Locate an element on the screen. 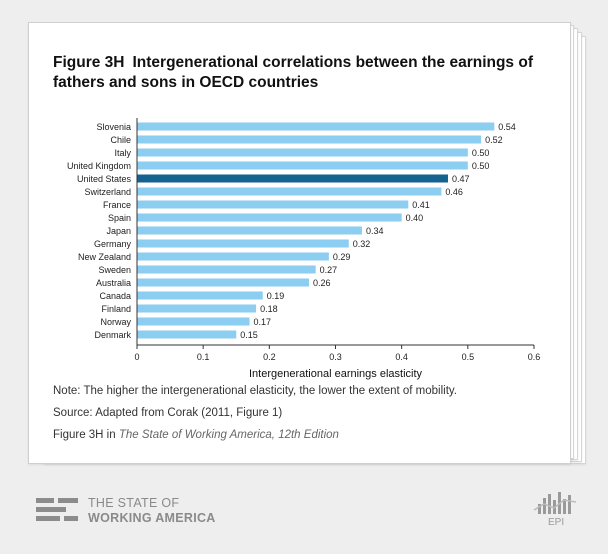  category-label: France is located at coordinates (117, 205).